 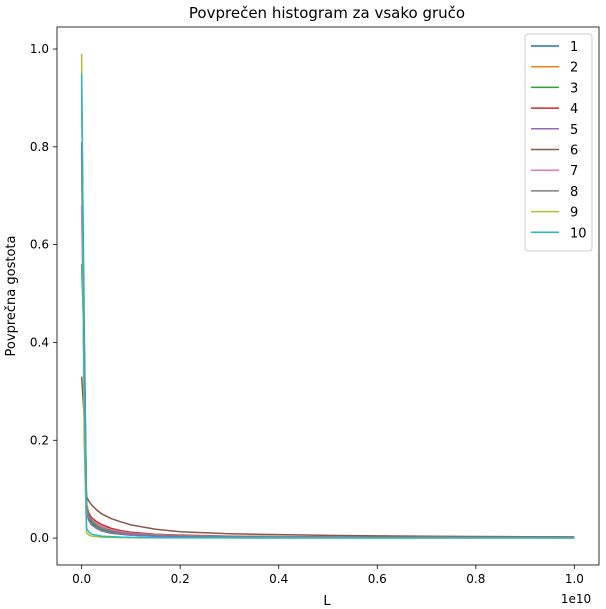 What do you see at coordinates (180, 579) in the screenshot?
I see `x-tick-label: 0.2` at bounding box center [180, 579].